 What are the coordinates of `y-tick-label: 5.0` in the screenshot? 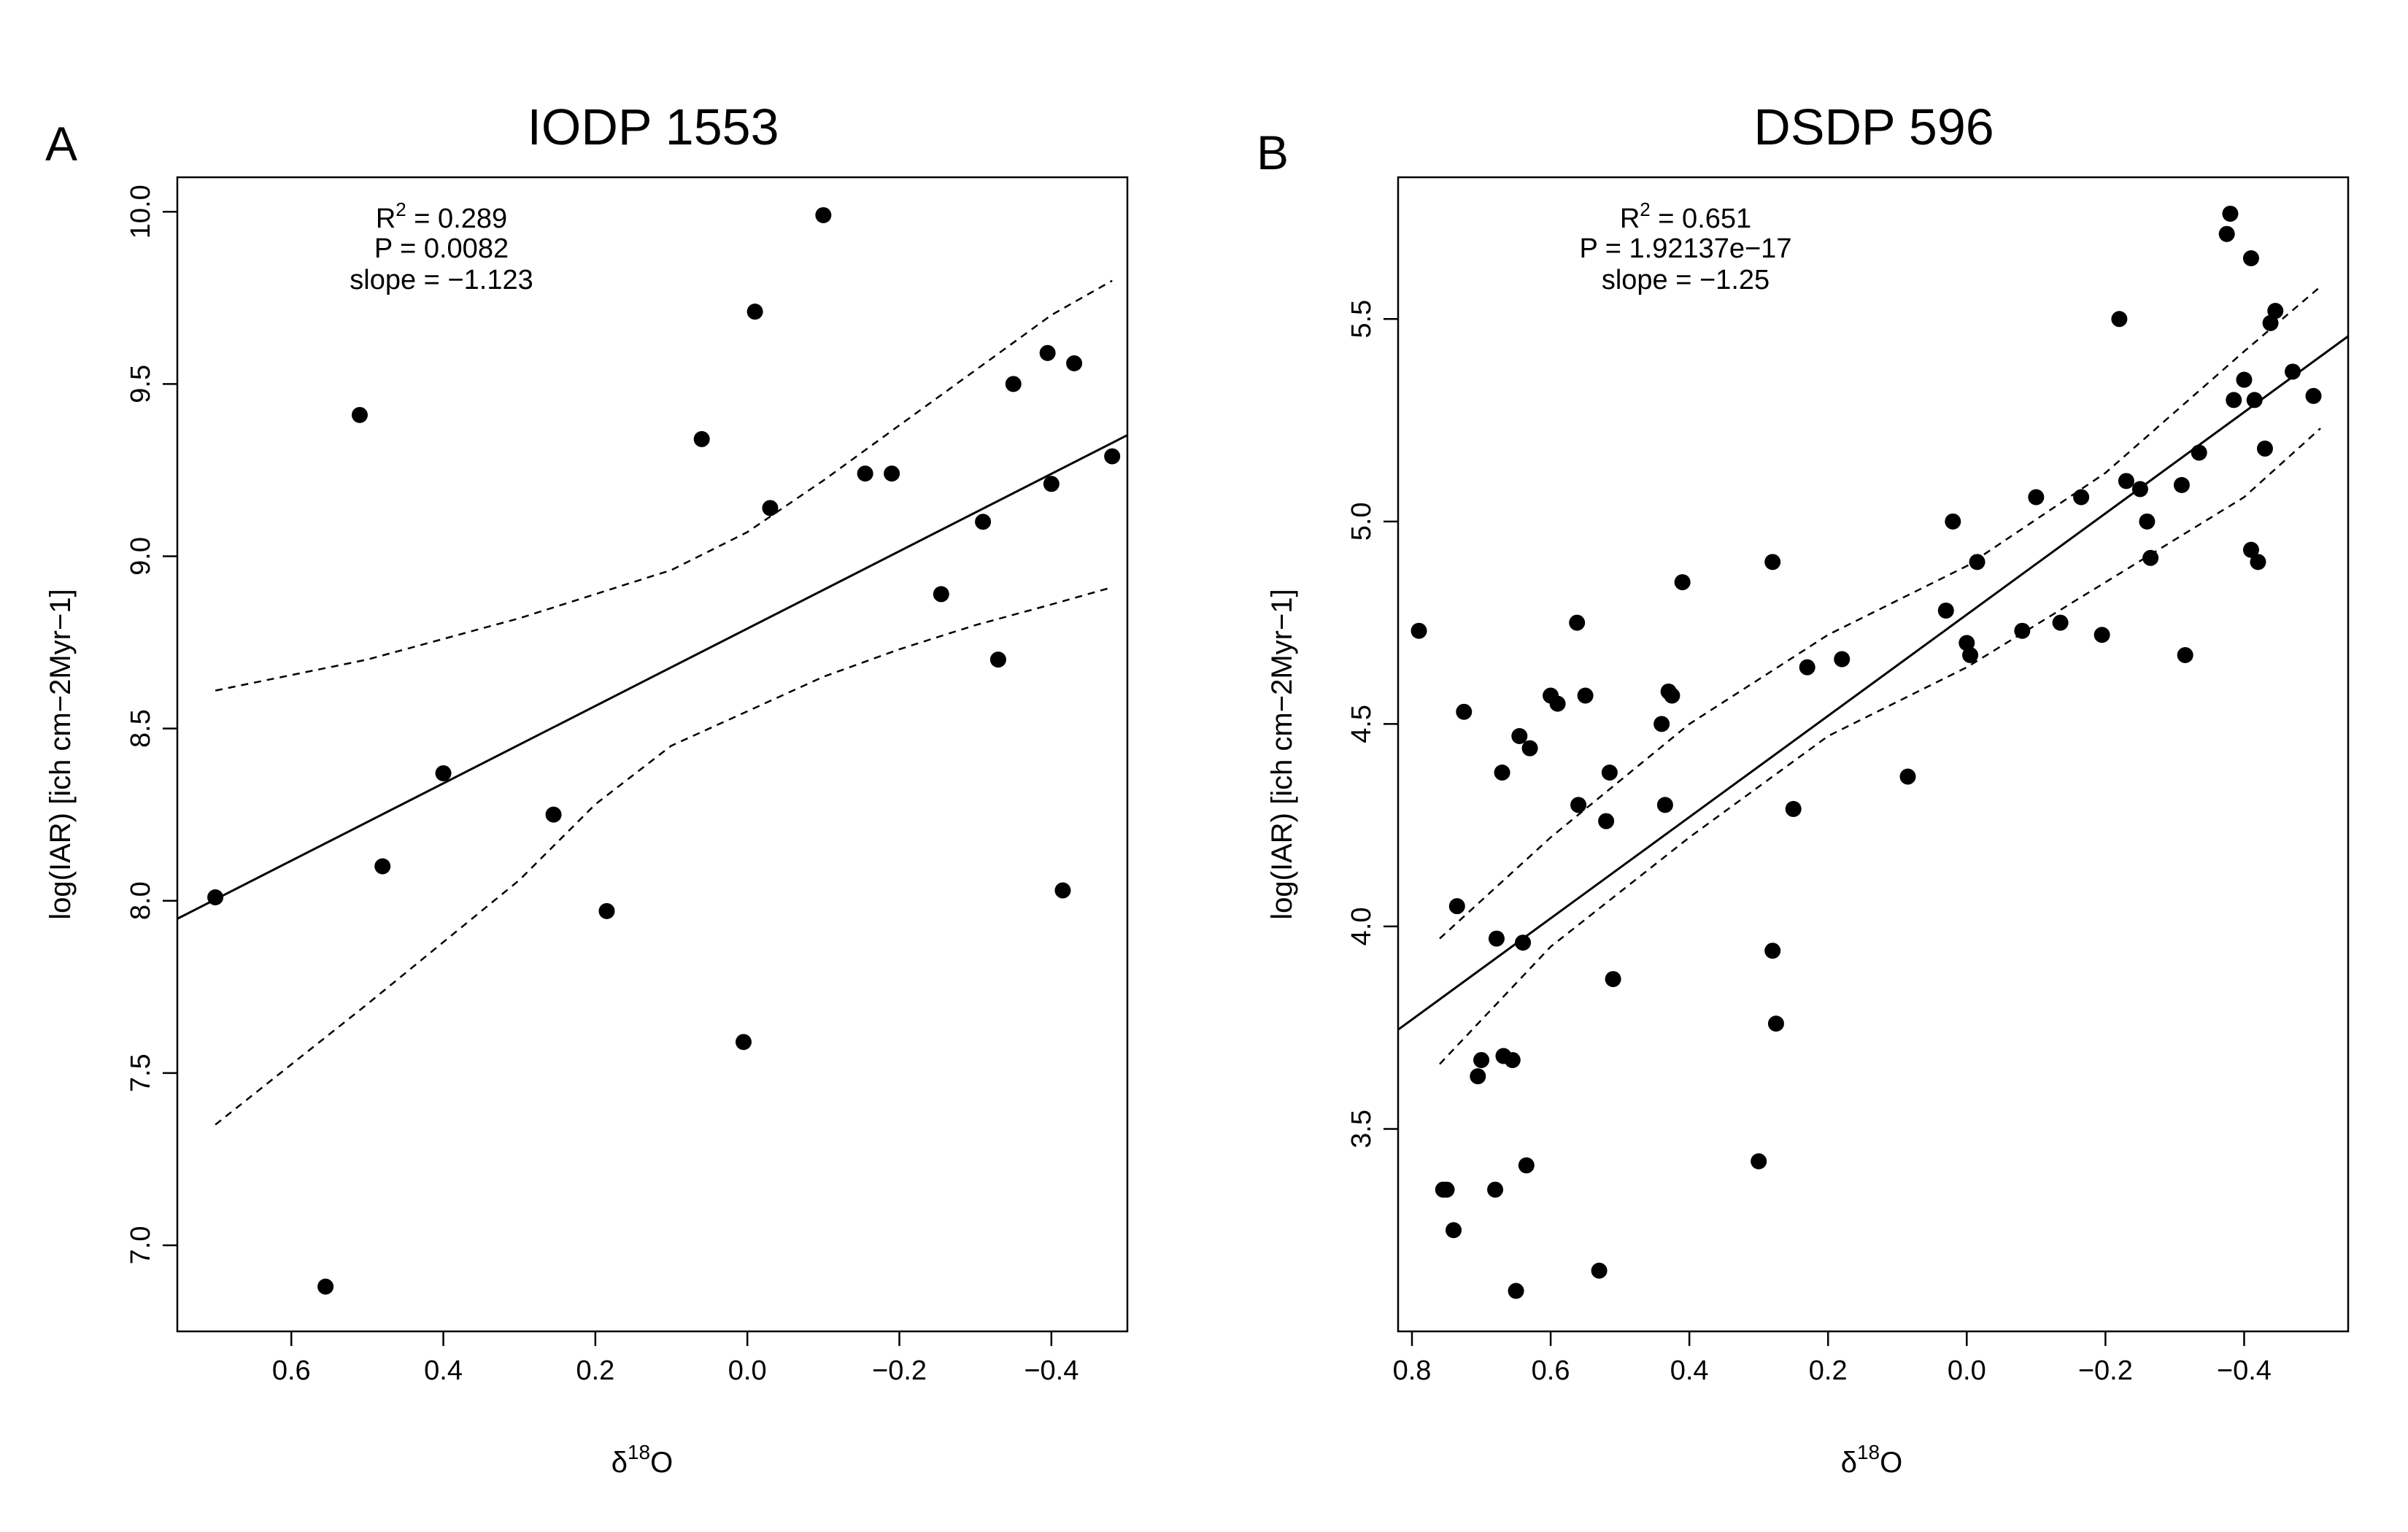 It's located at (1361, 521).